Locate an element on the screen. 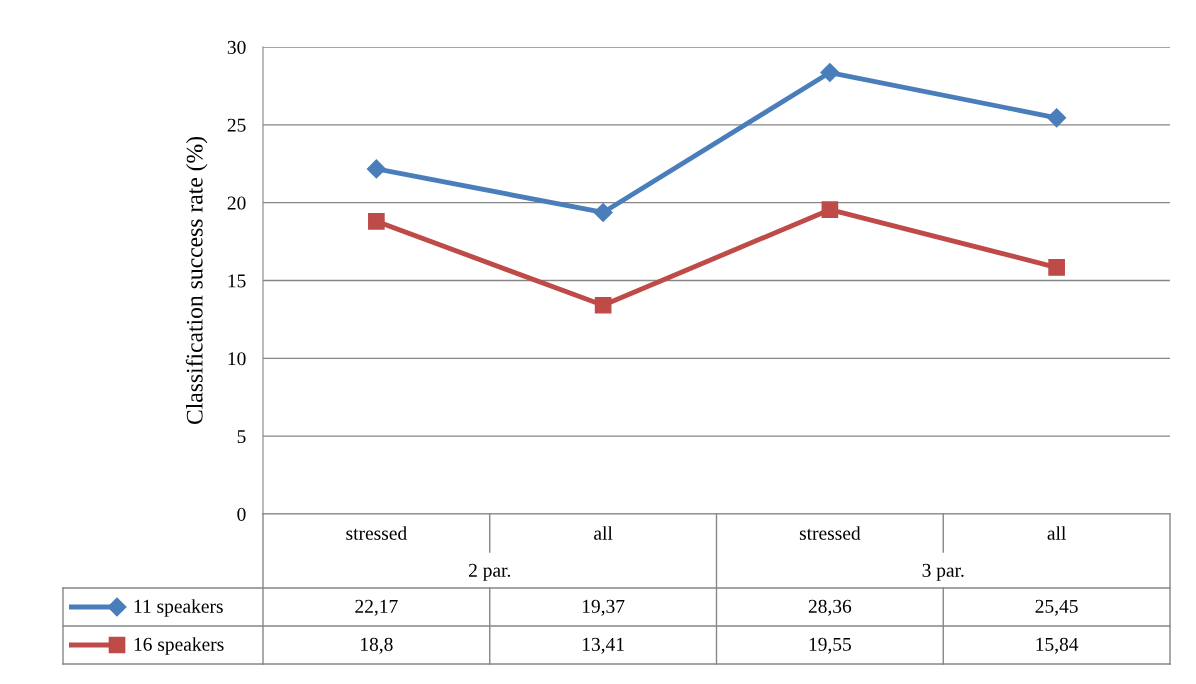 This screenshot has height=684, width=1196. data-label: 13,41 is located at coordinates (603, 645).